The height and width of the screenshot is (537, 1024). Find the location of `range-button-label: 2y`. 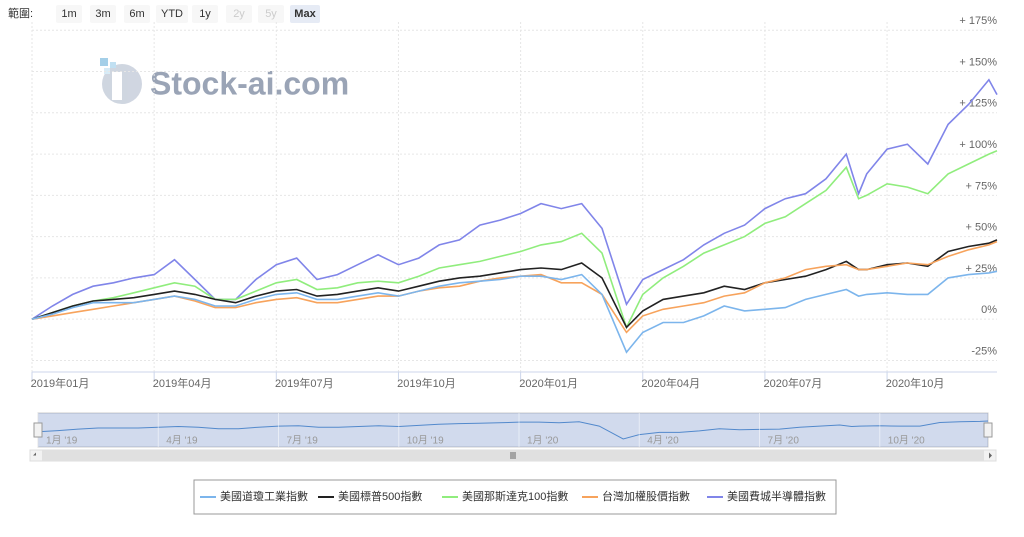

range-button-label: 2y is located at coordinates (239, 14).